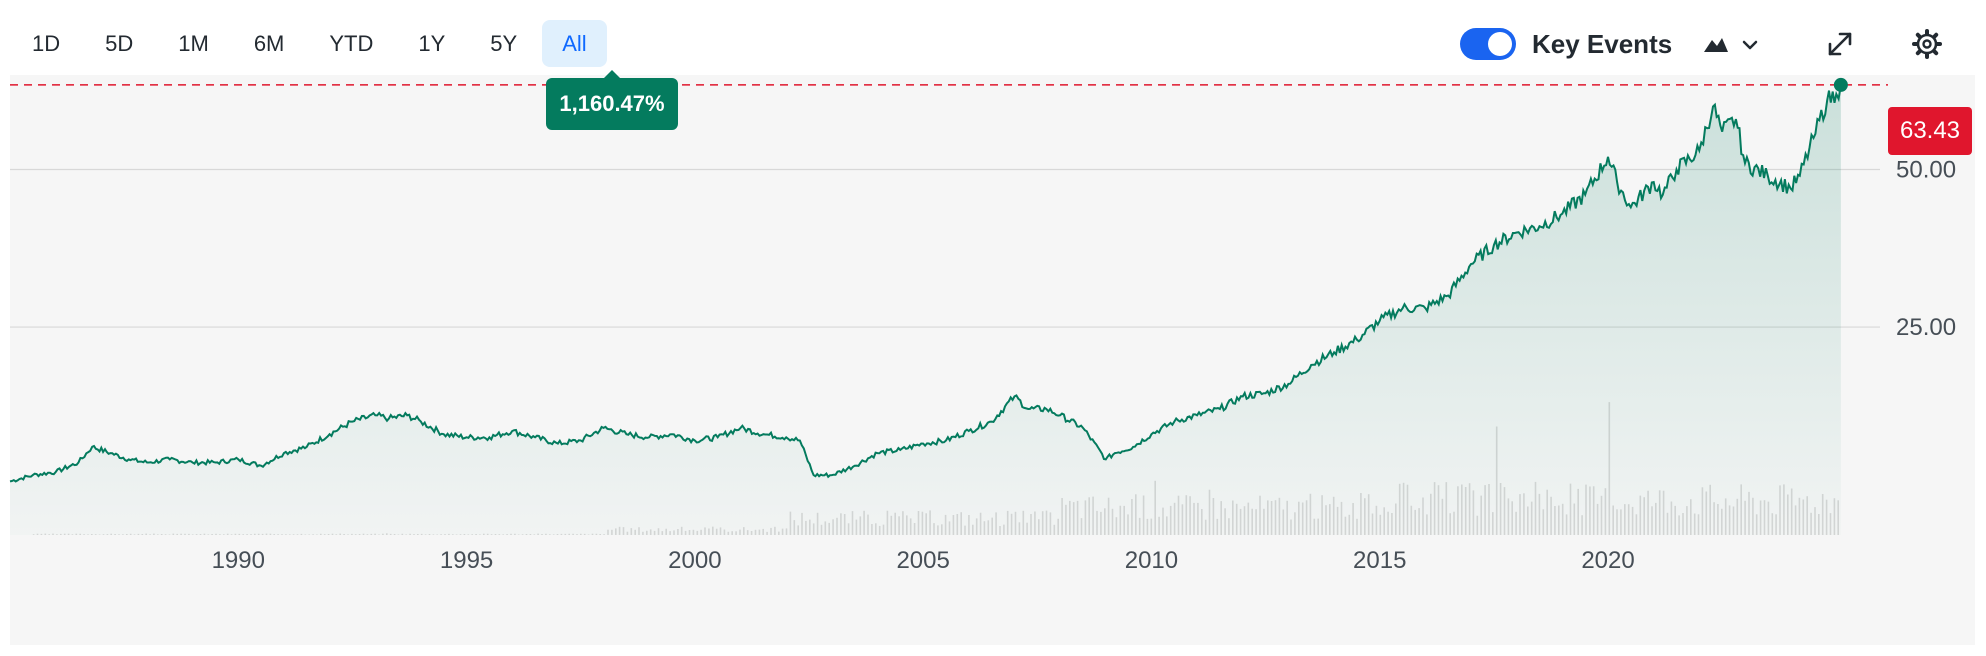 This screenshot has width=1986, height=656. What do you see at coordinates (193, 43) in the screenshot?
I see `range-button-1m: 1M` at bounding box center [193, 43].